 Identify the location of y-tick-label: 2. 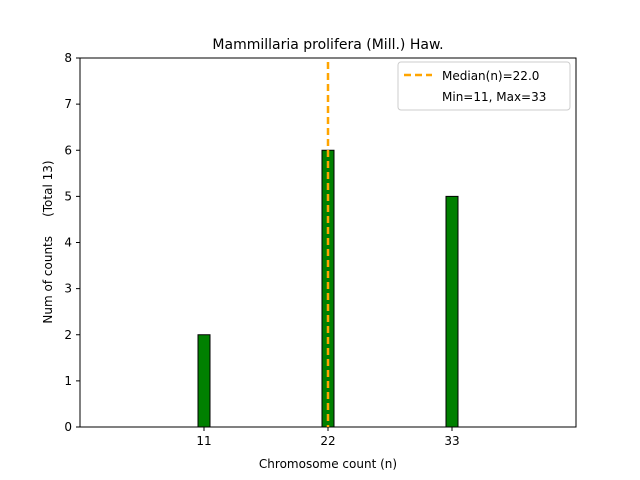
(68, 335).